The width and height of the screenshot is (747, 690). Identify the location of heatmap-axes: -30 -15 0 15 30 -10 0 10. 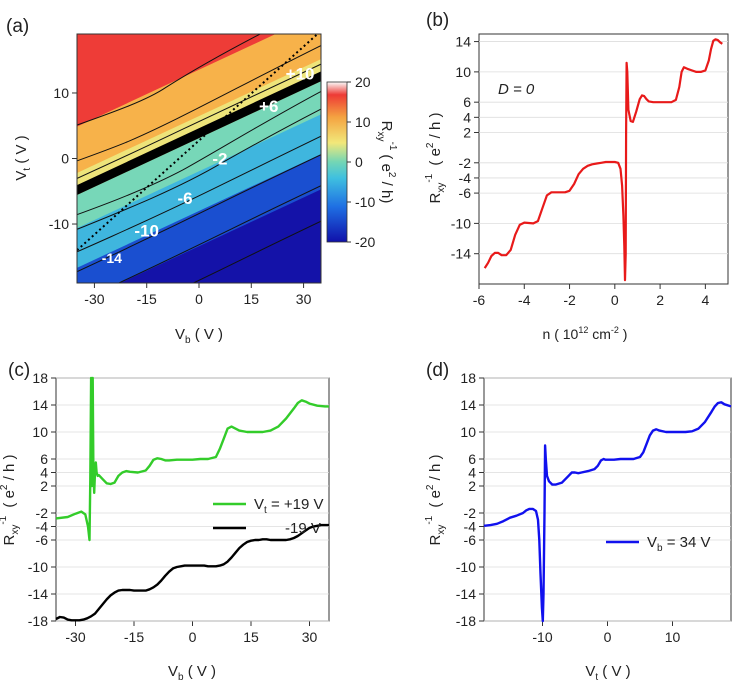
(180, 196).